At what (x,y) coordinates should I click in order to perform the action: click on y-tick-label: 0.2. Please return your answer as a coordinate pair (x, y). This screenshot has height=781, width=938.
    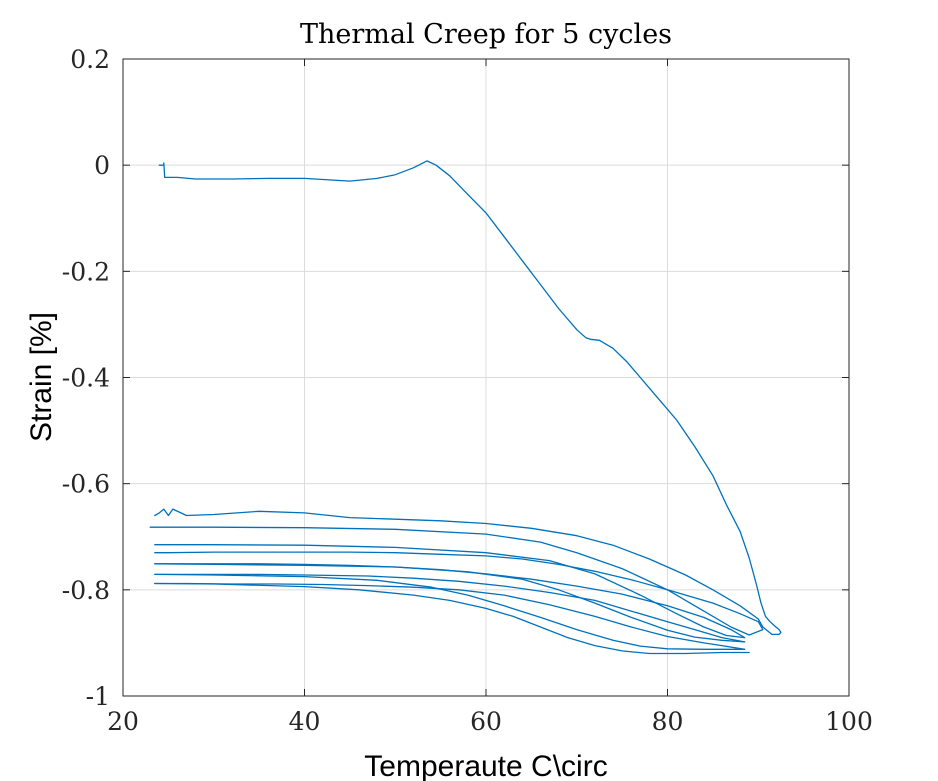
    Looking at the image, I should click on (90, 59).